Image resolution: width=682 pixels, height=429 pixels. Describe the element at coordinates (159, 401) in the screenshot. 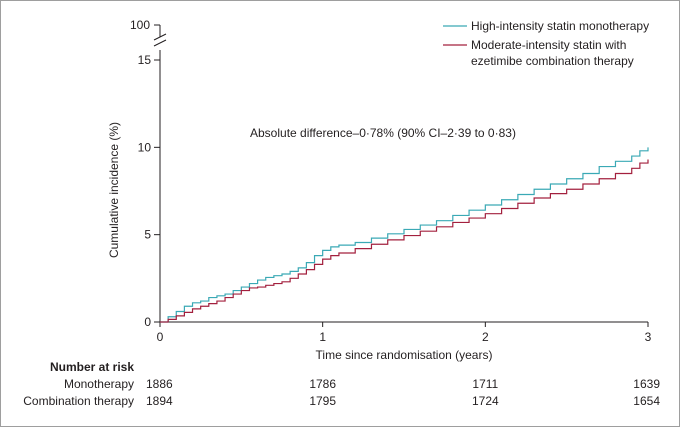

I see `risk-value-1-0: 1894` at that location.